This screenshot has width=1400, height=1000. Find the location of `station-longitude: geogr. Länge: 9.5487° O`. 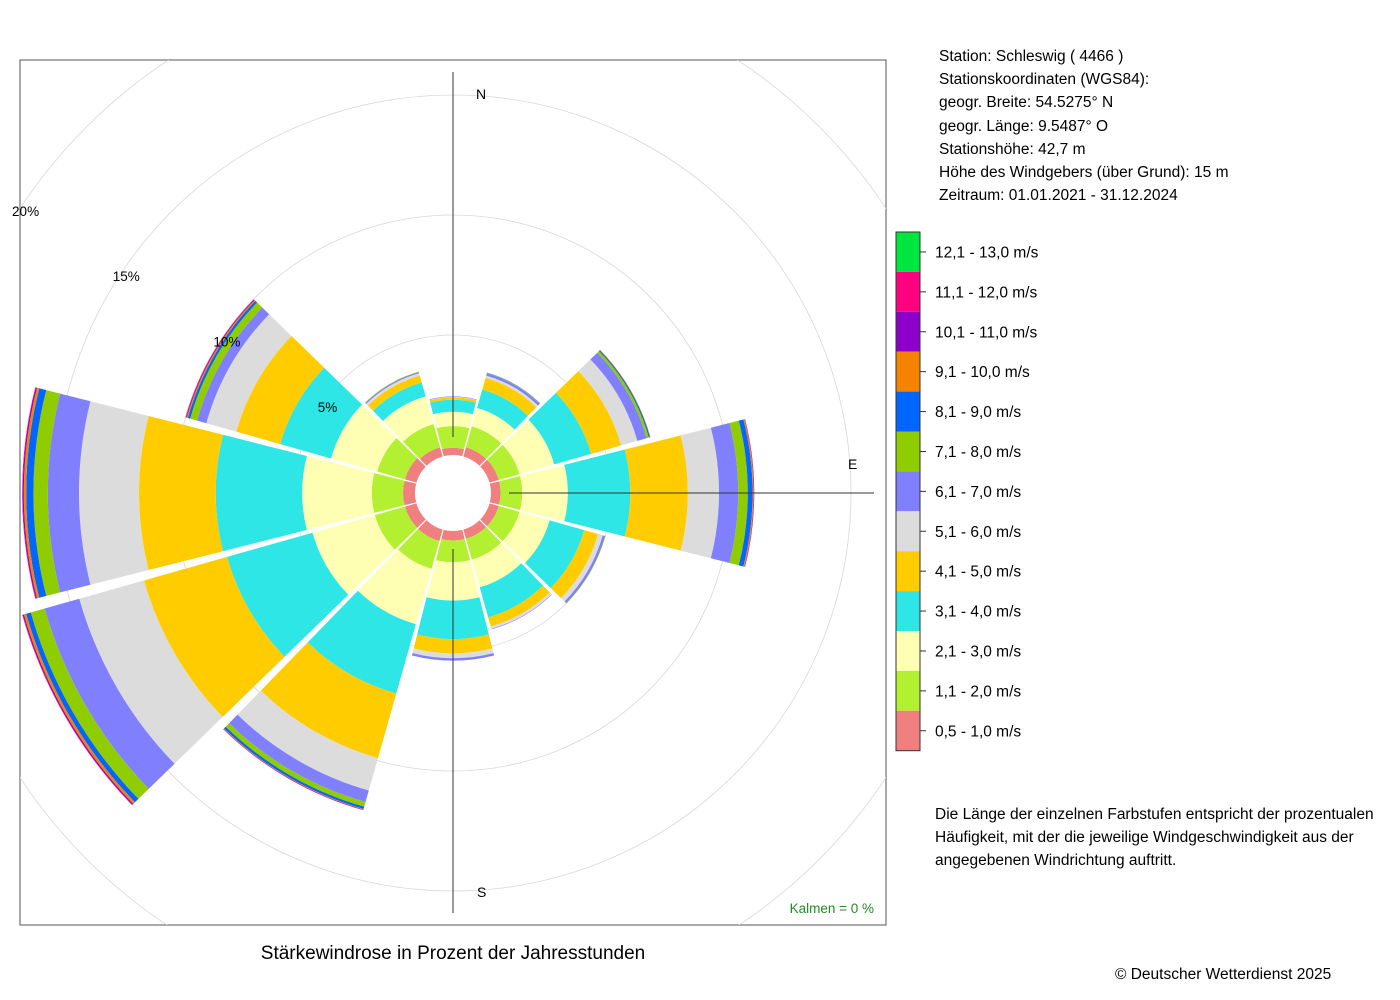

station-longitude: geogr. Länge: 9.5487° O is located at coordinates (1024, 126).